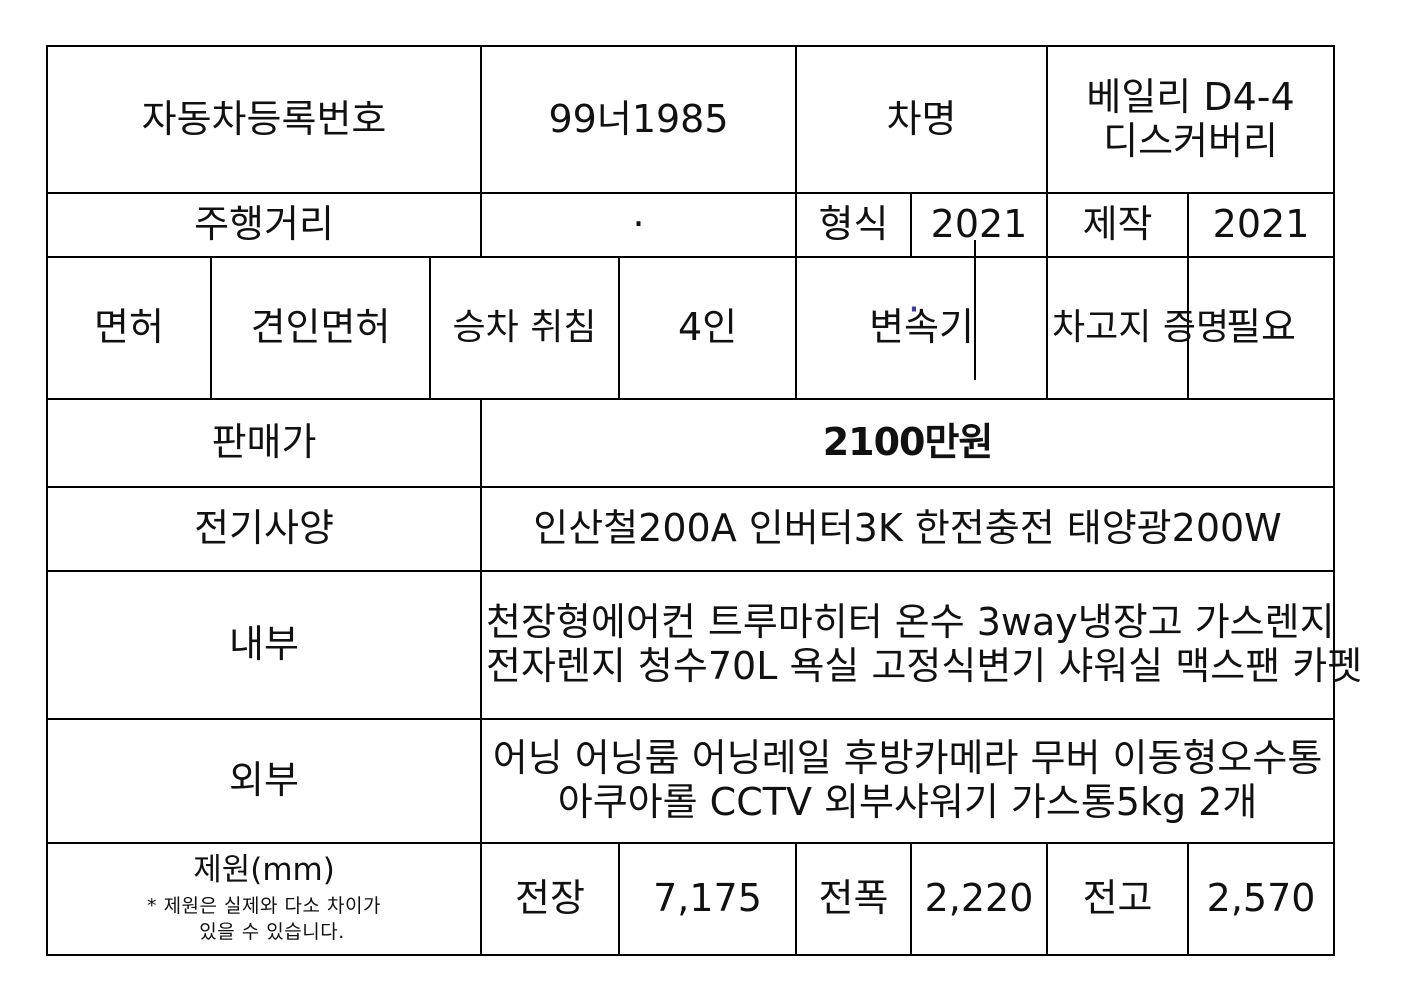 Image resolution: width=1403 pixels, height=992 pixels. What do you see at coordinates (320, 328) in the screenshot?
I see `value-towing-license: 견인면허` at bounding box center [320, 328].